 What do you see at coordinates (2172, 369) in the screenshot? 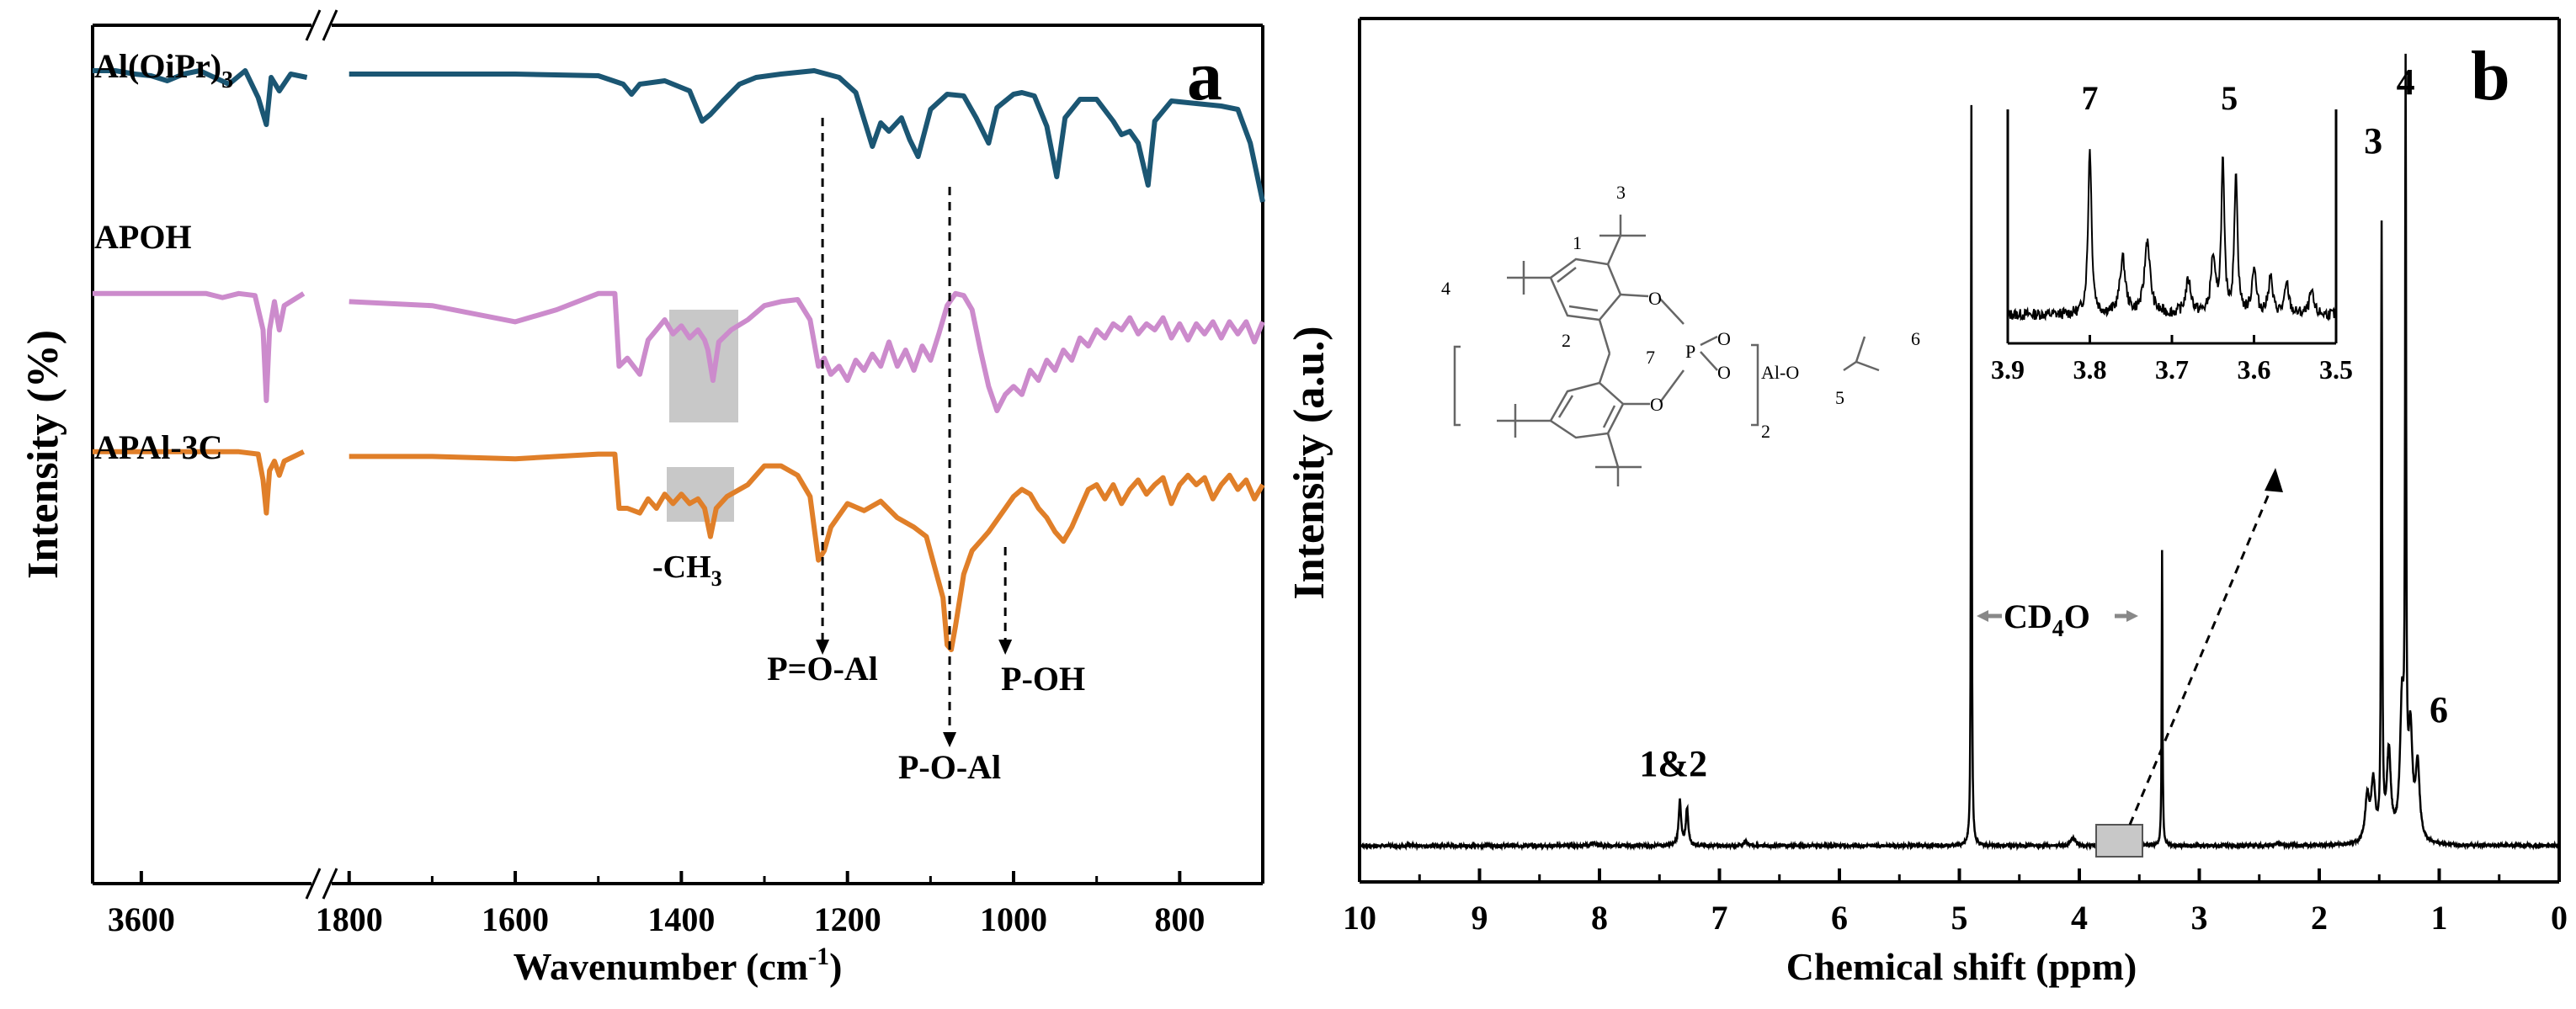
I see `inset-tick-label-3.7: 3.7` at bounding box center [2172, 369].